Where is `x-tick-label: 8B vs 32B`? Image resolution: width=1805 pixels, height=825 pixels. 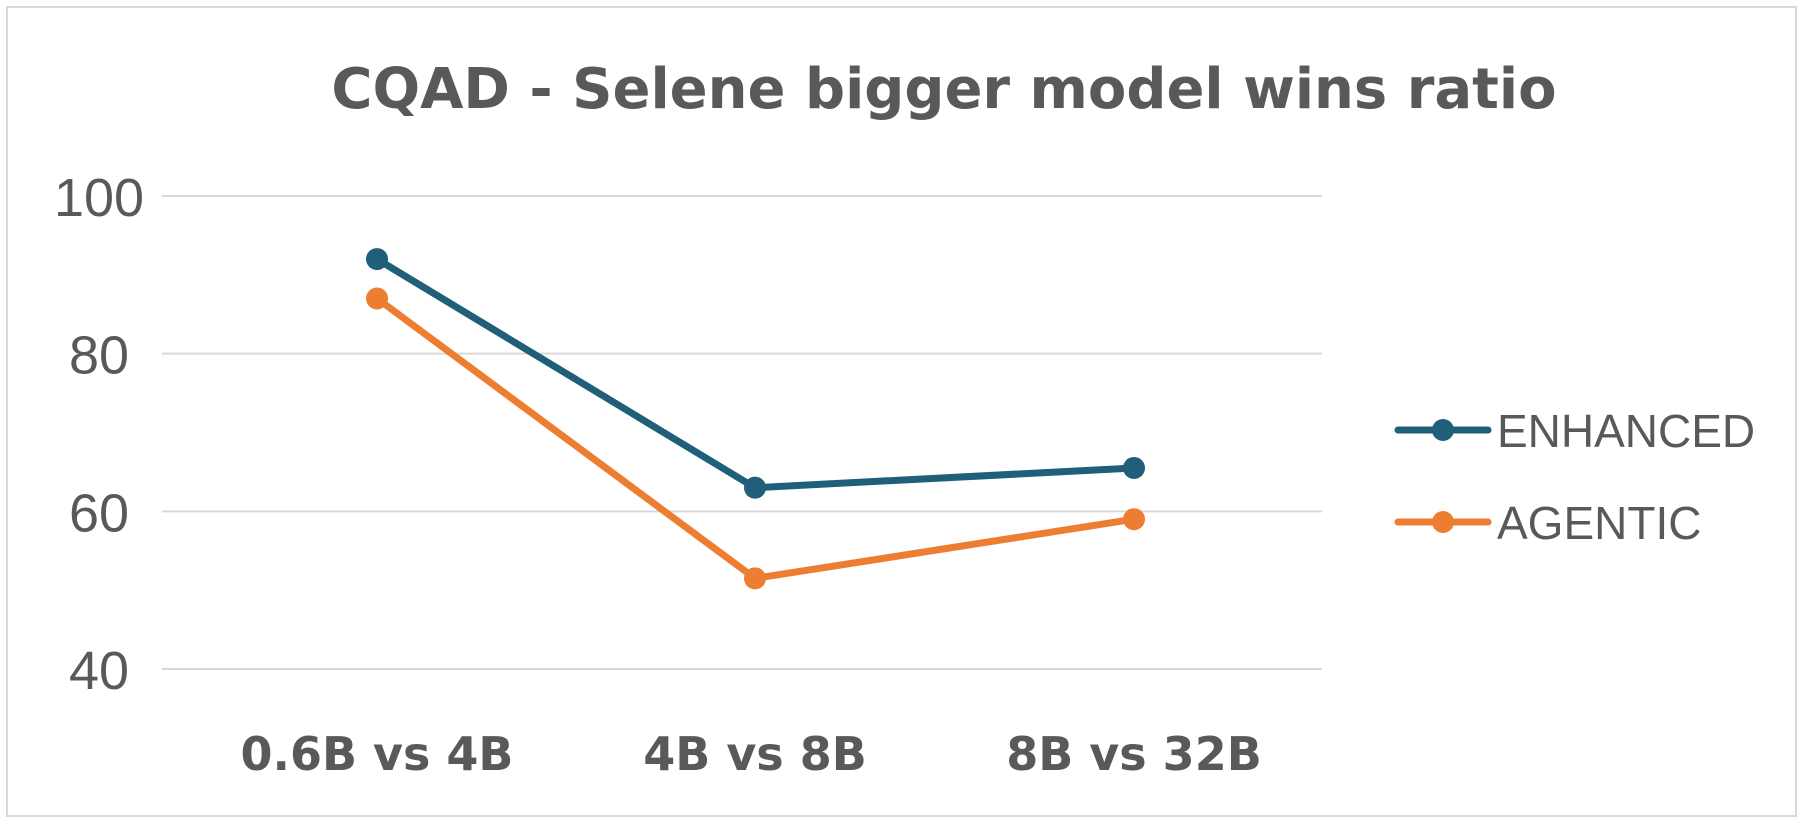
x-tick-label: 8B vs 32B is located at coordinates (1134, 754).